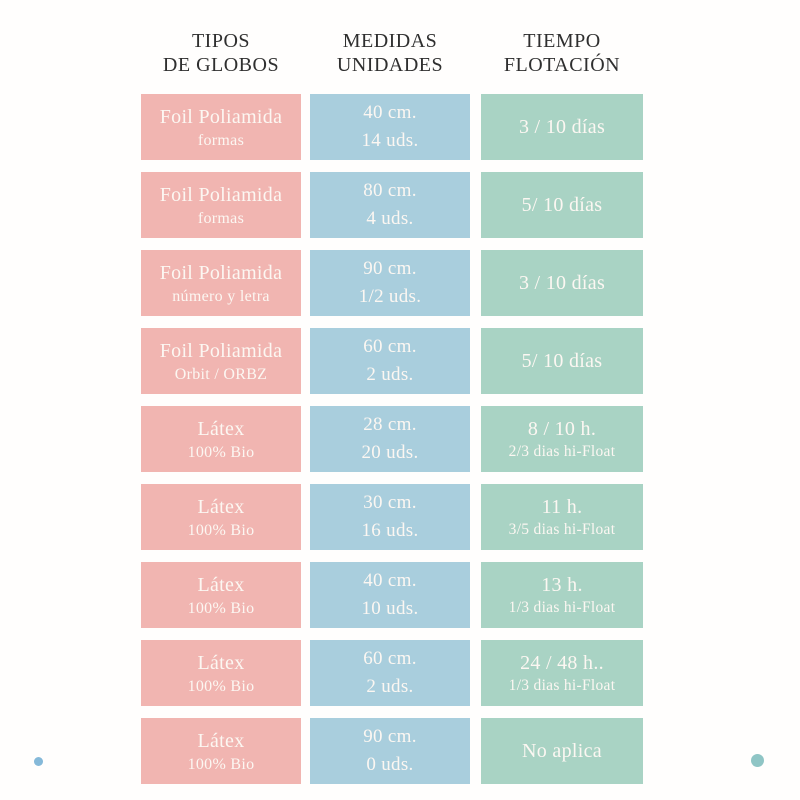 The image size is (800, 800). Describe the element at coordinates (390, 190) in the screenshot. I see `cell-text: 80 cm.` at that location.